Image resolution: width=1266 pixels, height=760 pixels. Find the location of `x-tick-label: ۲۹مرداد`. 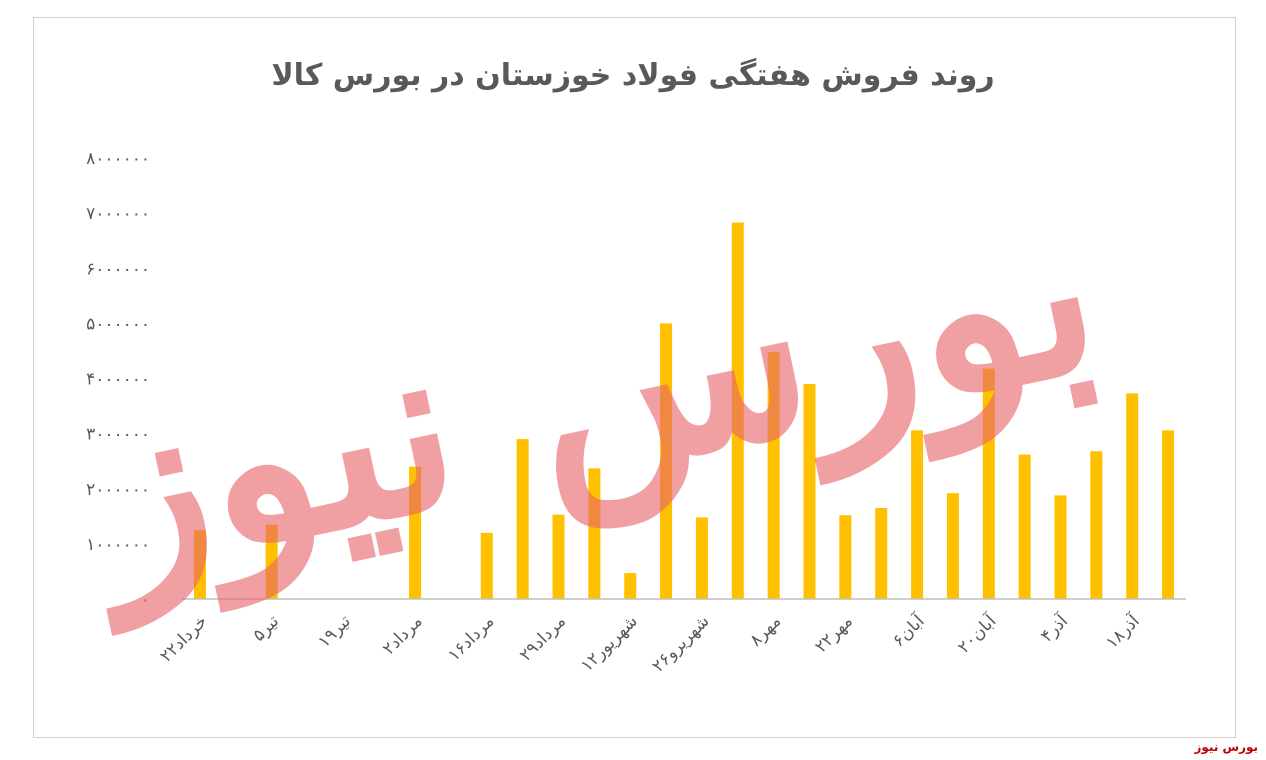

x-tick-label: ۲۹مرداد is located at coordinates (543, 638).